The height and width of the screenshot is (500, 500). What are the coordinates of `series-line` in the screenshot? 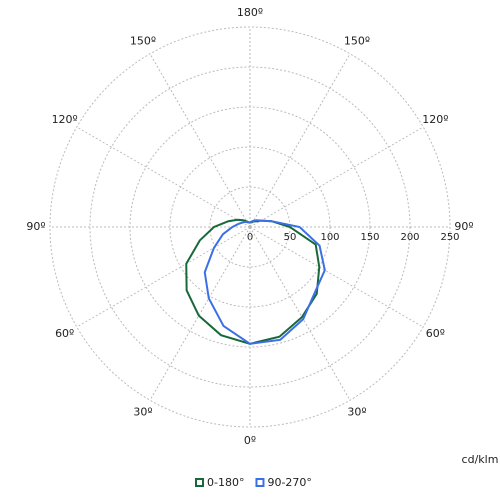 It's located at (264, 282).